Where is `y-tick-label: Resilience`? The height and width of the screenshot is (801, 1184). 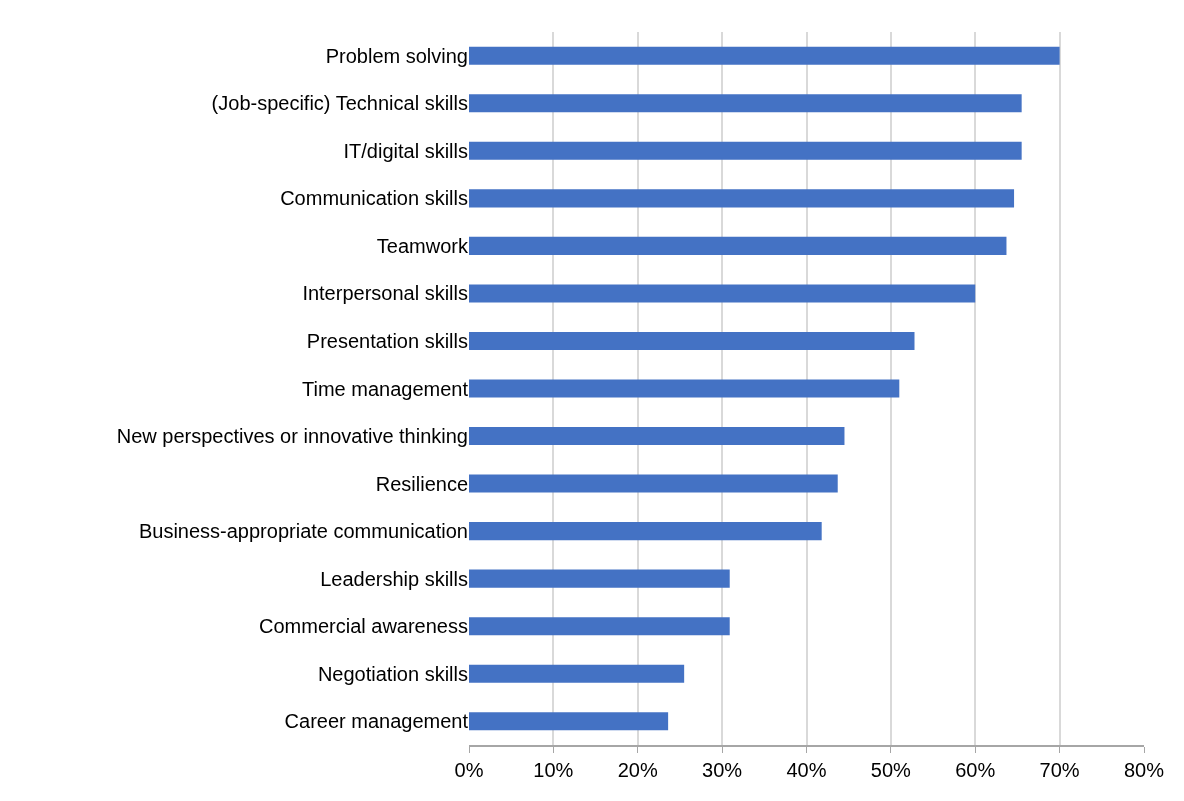
y-tick-label: Resilience is located at coordinates (421, 483).